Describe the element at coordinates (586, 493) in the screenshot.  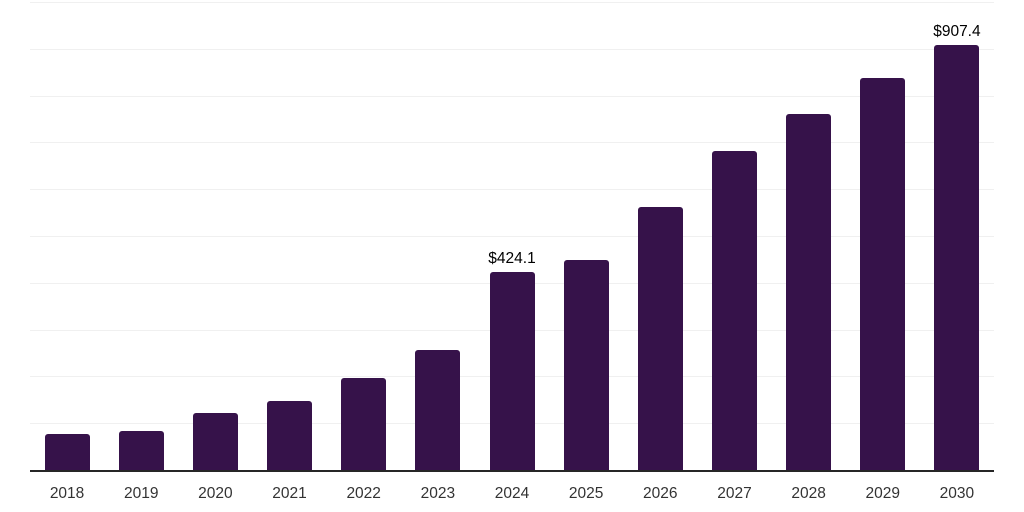
I see `x-axis-label-2025: 2025` at that location.